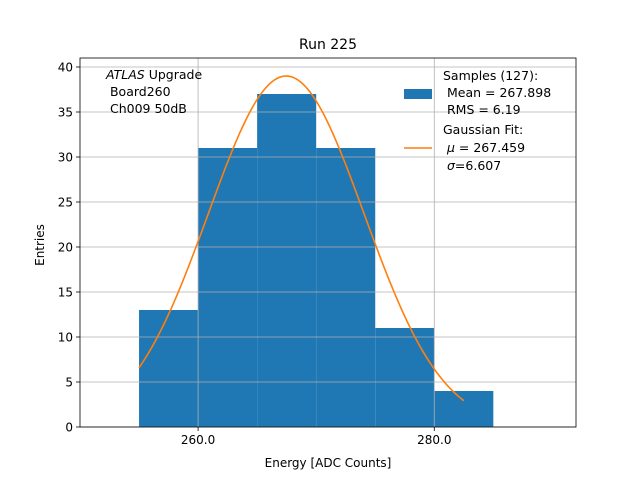  Describe the element at coordinates (69, 383) in the screenshot. I see `y-tick-label: 5` at that location.